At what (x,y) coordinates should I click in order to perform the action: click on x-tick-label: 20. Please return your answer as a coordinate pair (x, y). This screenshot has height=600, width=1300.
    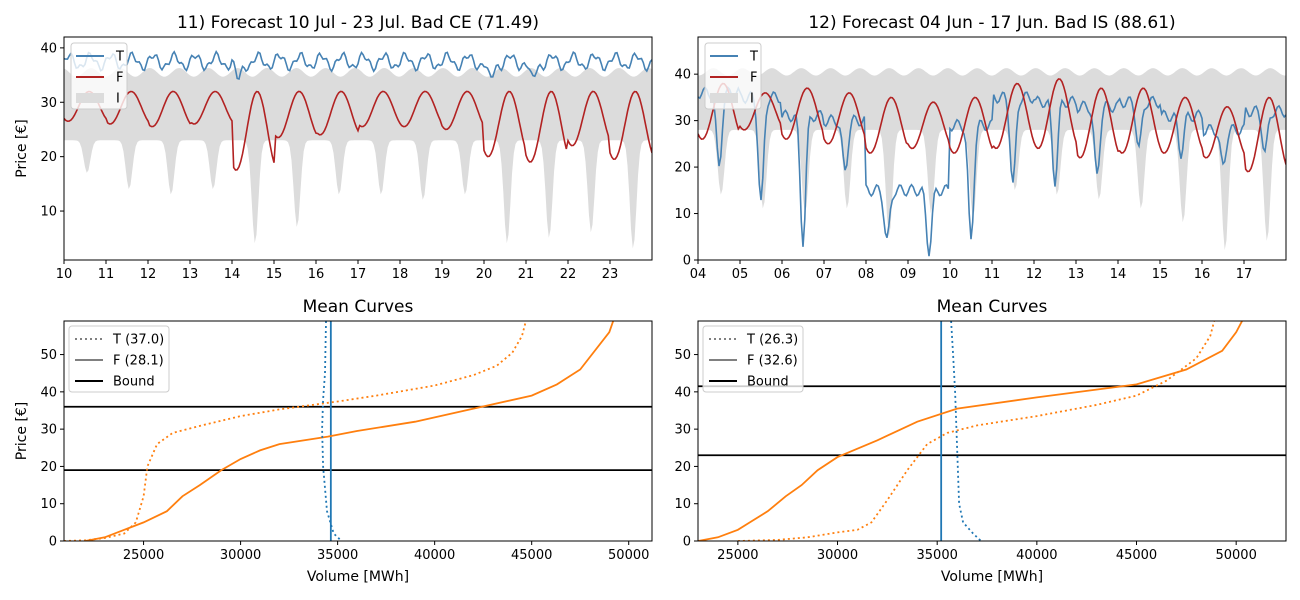
    Looking at the image, I should click on (484, 274).